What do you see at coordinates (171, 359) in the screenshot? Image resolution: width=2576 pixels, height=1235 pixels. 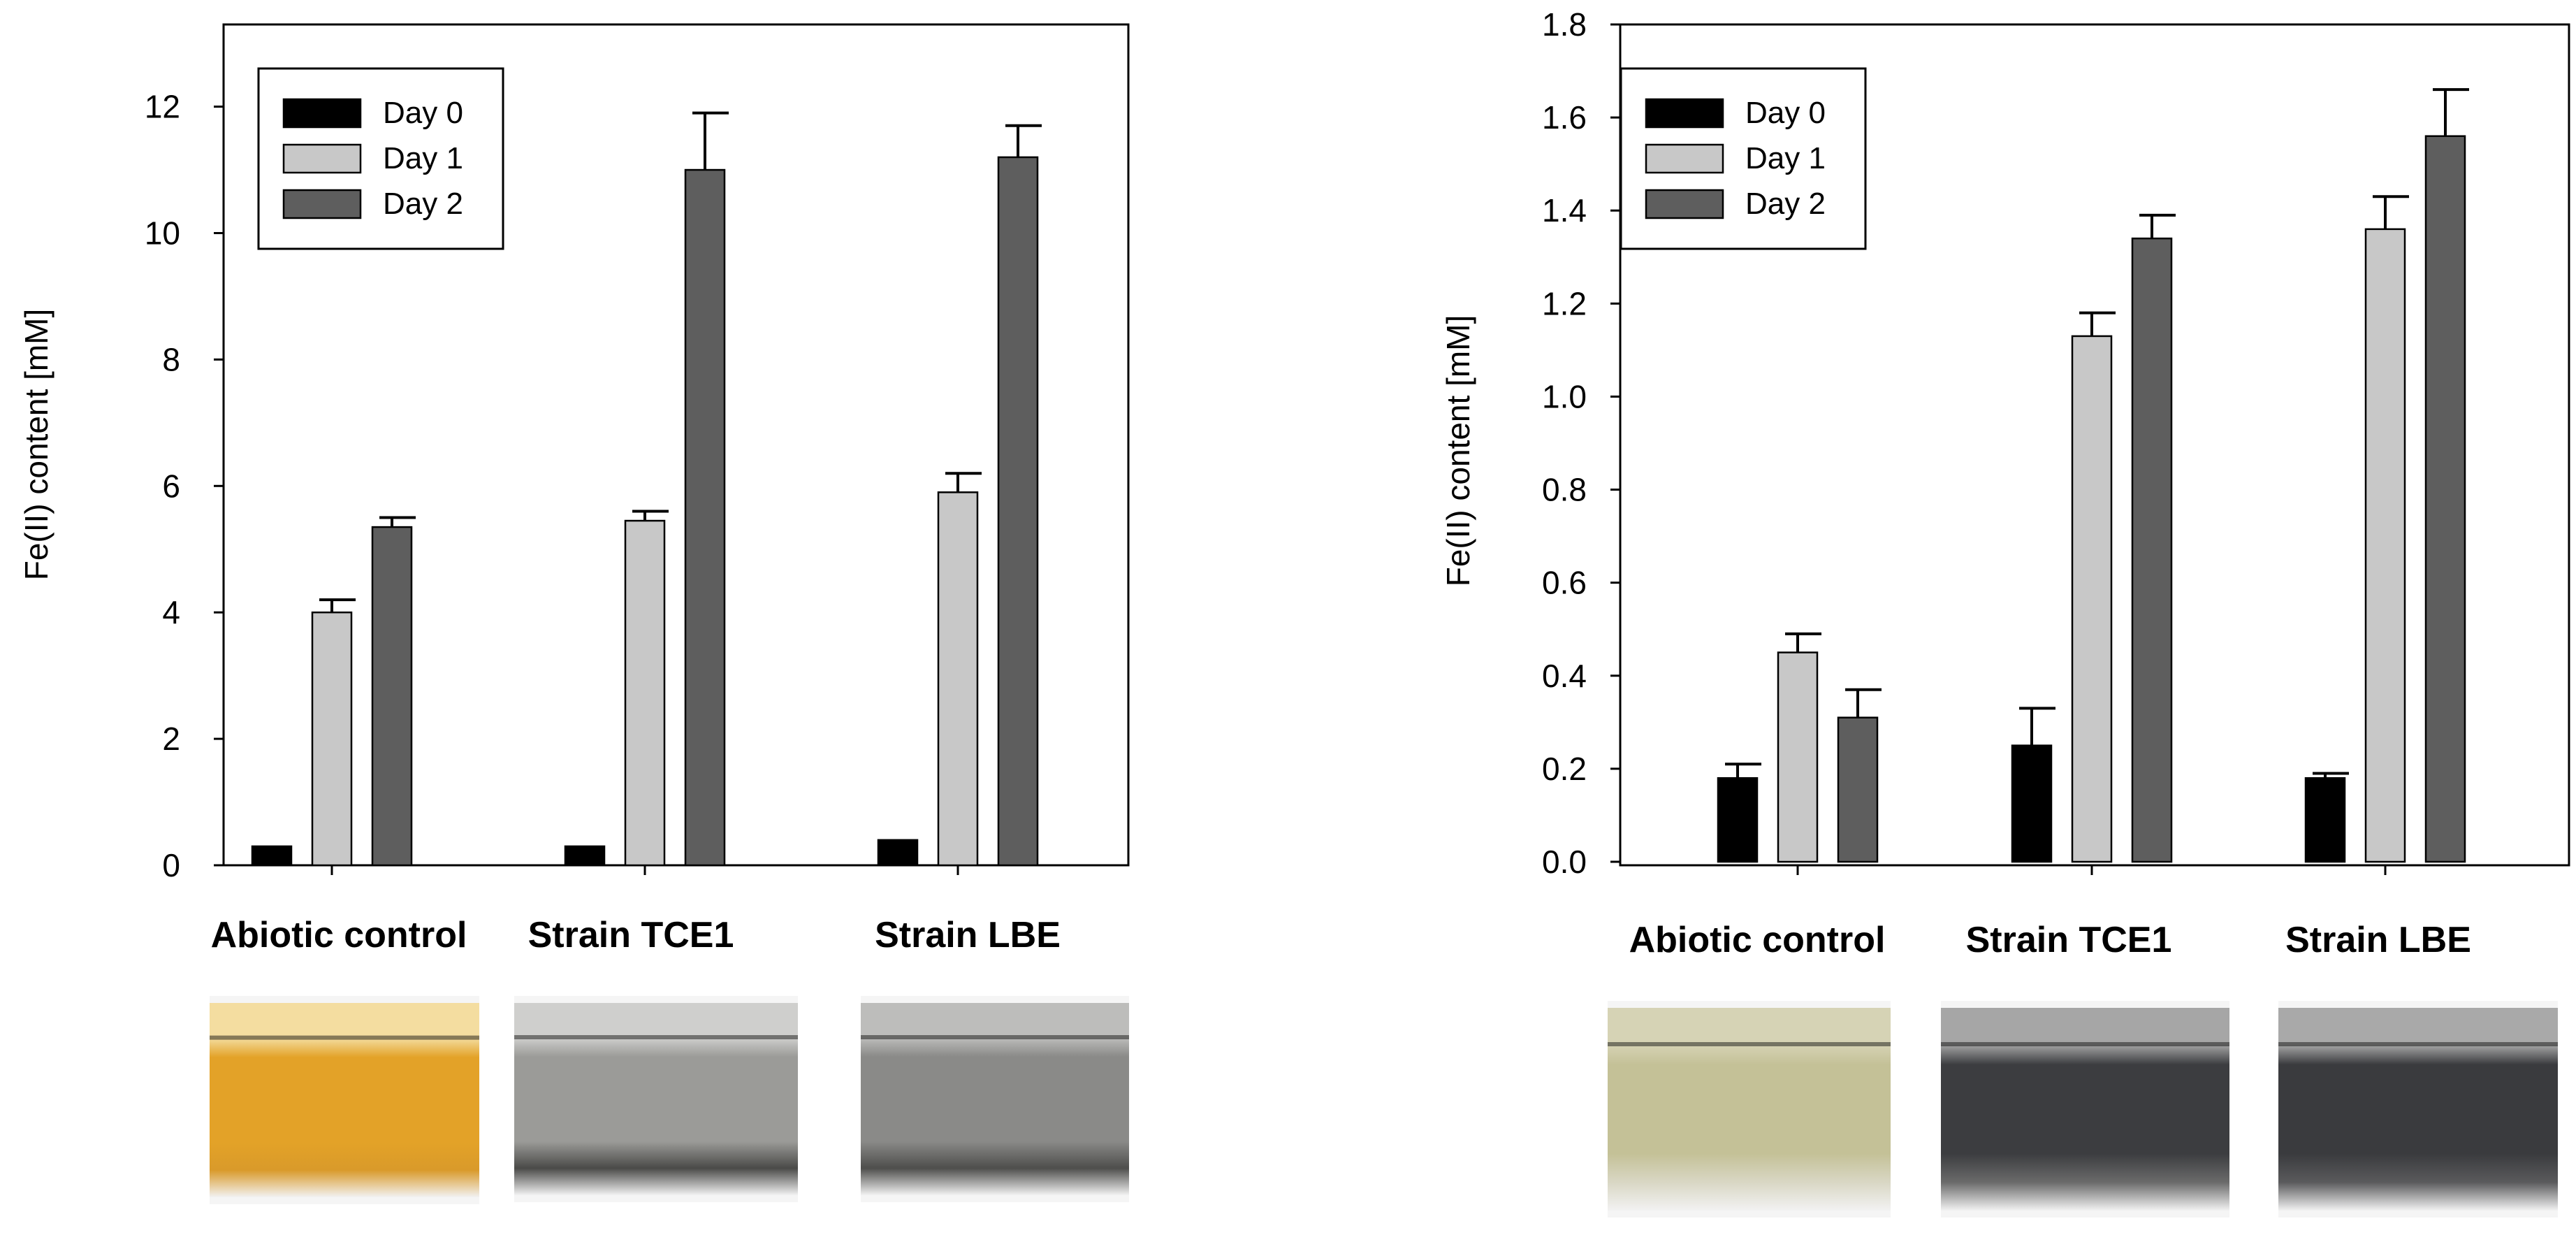 I see `y-tick-label: 8` at bounding box center [171, 359].